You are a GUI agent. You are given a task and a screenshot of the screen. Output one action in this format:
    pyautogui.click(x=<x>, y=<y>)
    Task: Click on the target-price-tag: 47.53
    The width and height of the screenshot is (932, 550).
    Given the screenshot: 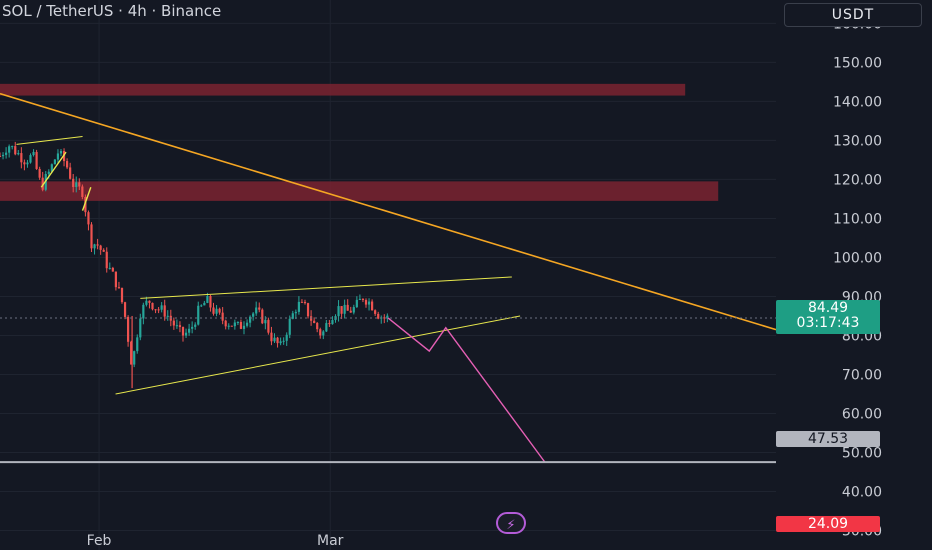 What is the action you would take?
    pyautogui.click(x=828, y=439)
    